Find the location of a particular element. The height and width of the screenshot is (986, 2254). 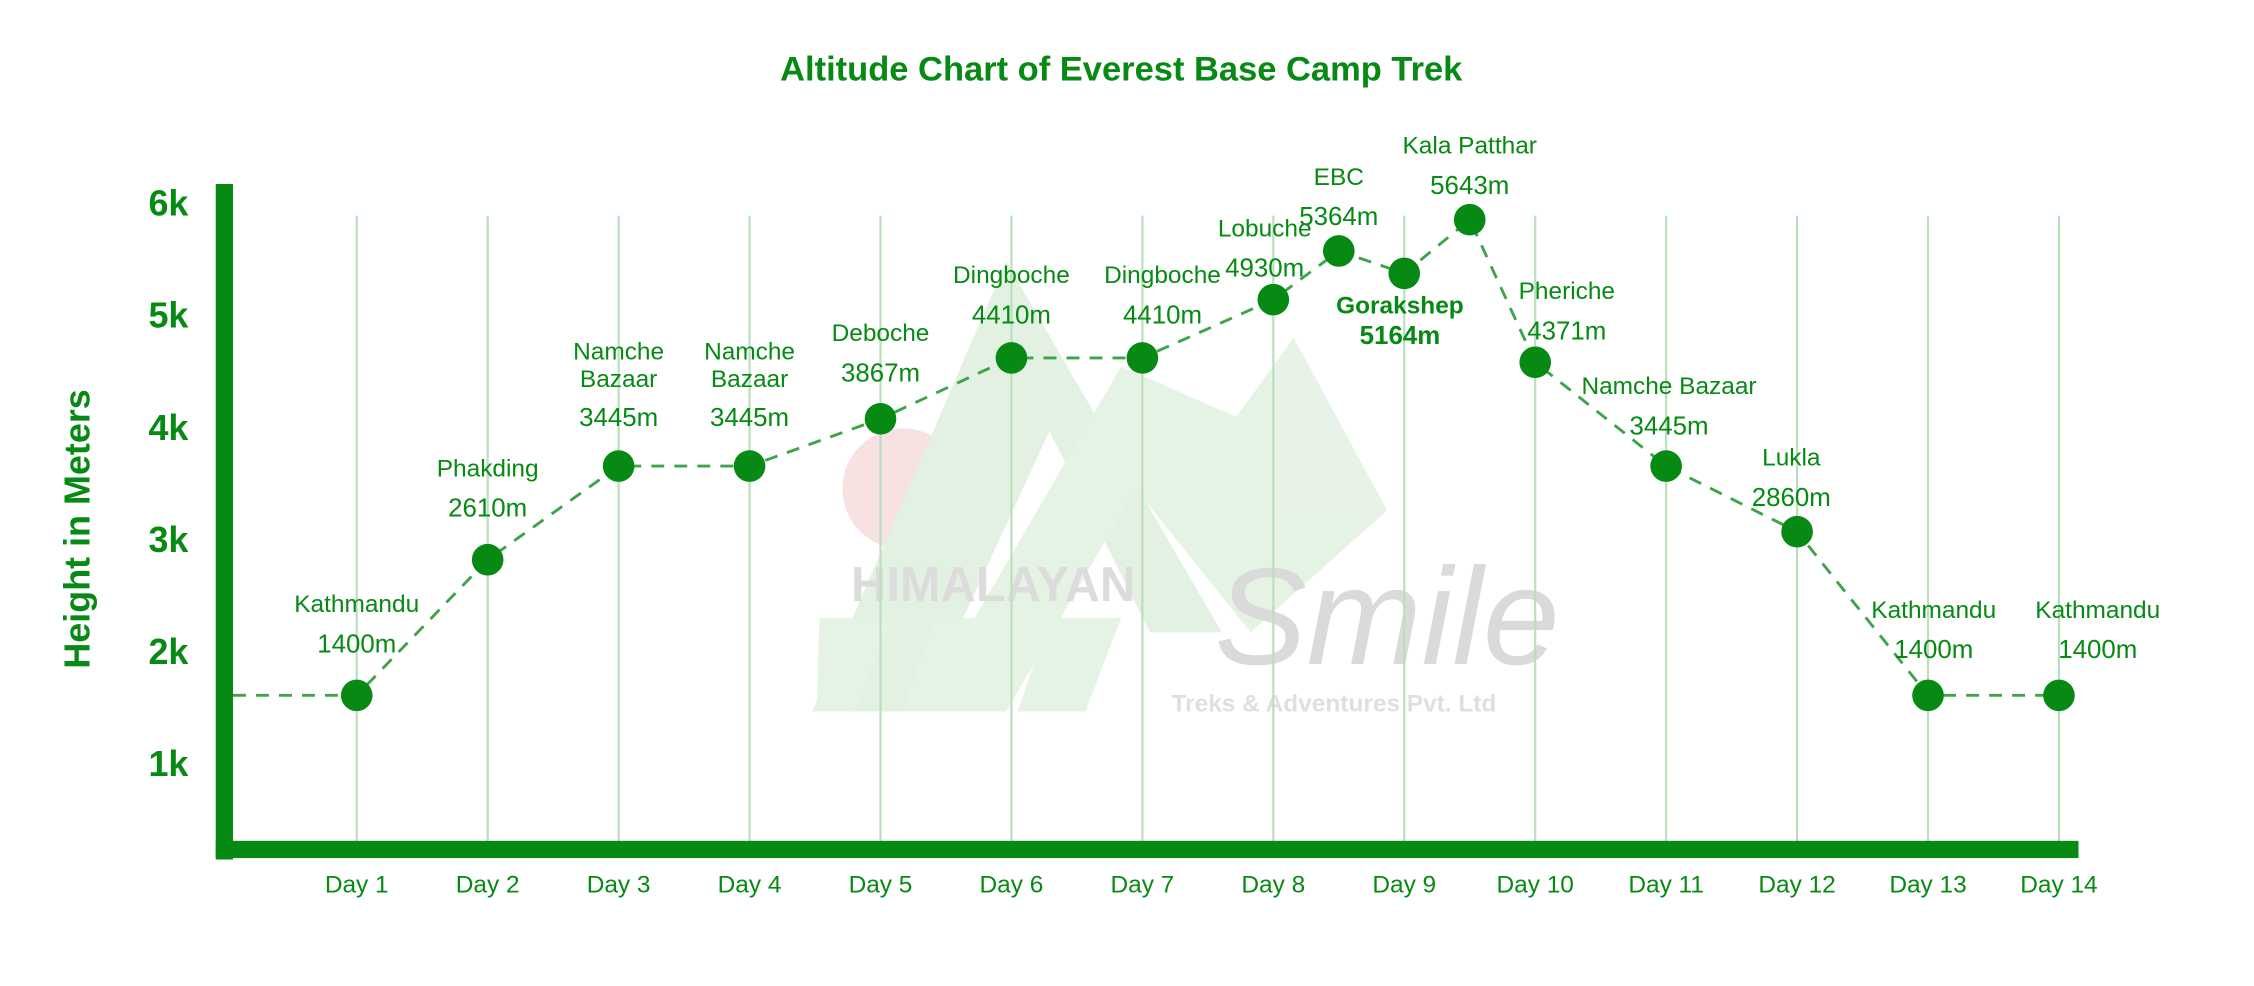

y-axis-label: Height in Meters is located at coordinates (76, 528).